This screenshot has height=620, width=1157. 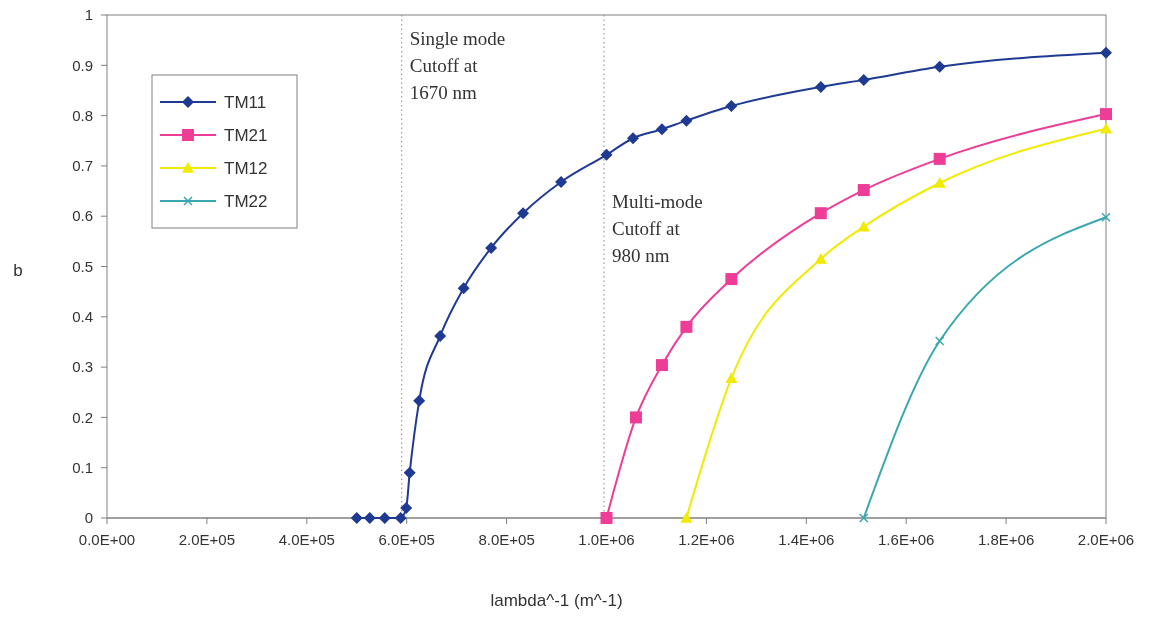 What do you see at coordinates (806, 539) in the screenshot?
I see `x-tick-label: 1.4E+06` at bounding box center [806, 539].